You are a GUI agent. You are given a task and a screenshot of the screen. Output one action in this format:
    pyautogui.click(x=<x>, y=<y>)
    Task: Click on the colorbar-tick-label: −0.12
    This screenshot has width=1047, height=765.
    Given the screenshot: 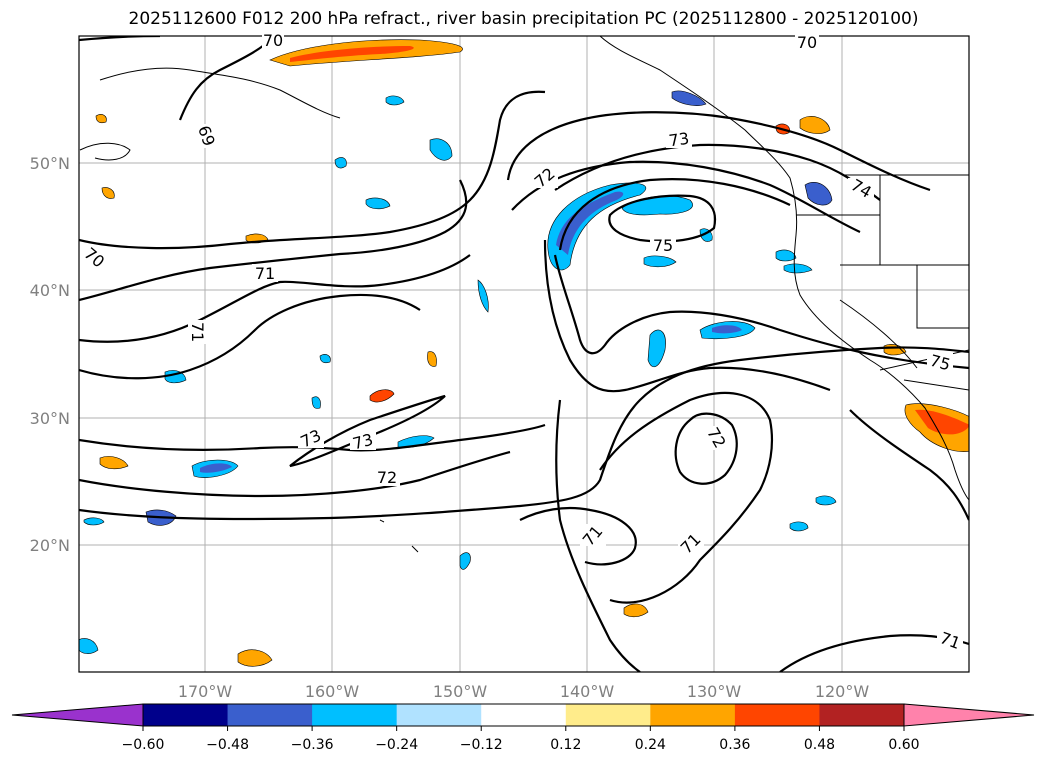 What is the action you would take?
    pyautogui.click(x=481, y=745)
    